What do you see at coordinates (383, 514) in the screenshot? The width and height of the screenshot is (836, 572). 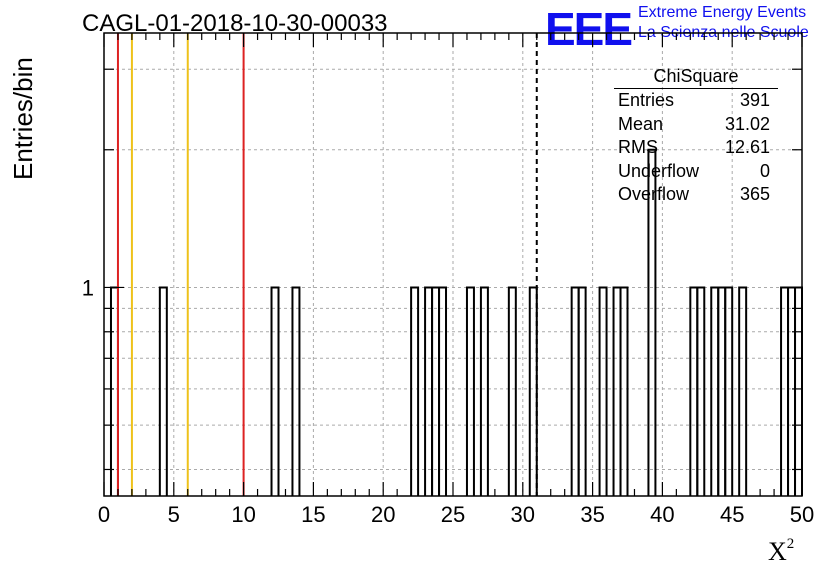 I see `x-tick-label: 20` at bounding box center [383, 514].